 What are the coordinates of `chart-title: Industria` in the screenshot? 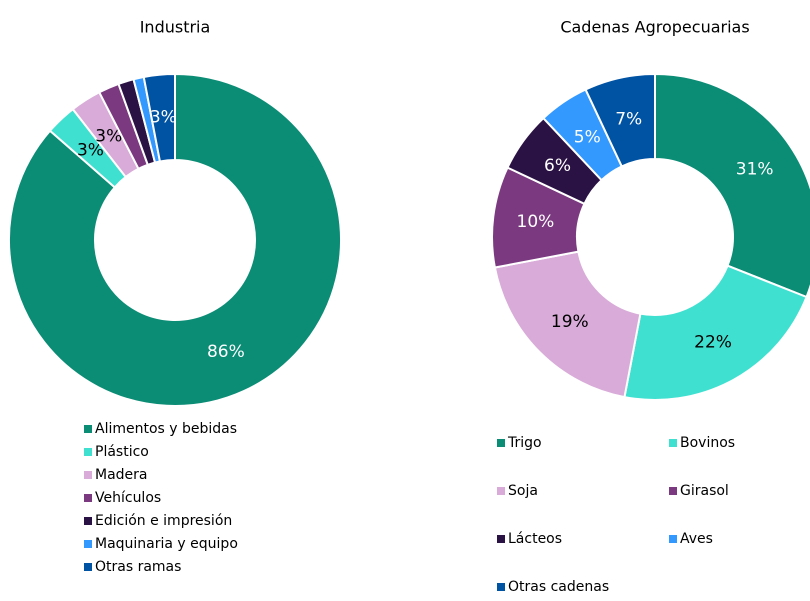 It's located at (175, 27).